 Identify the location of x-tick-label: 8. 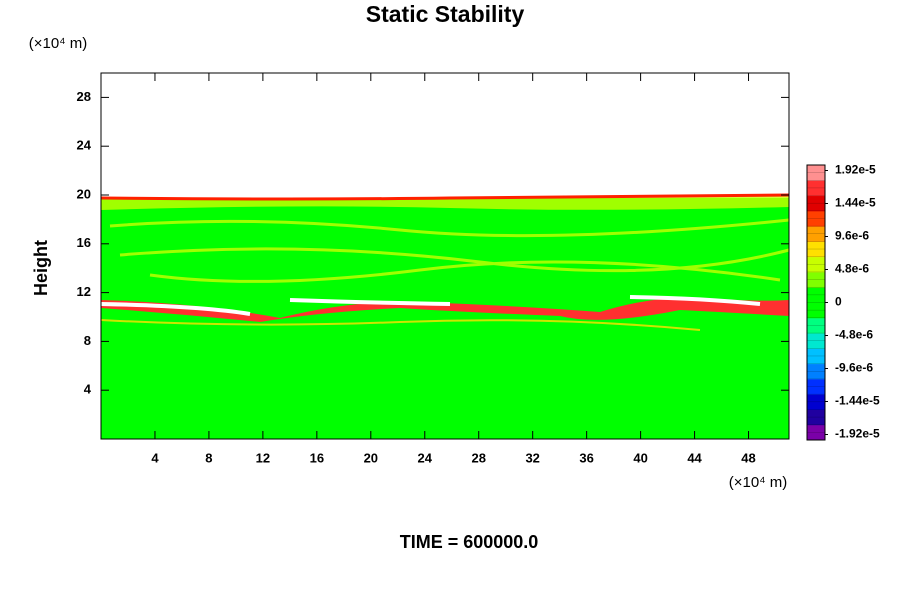
(208, 457).